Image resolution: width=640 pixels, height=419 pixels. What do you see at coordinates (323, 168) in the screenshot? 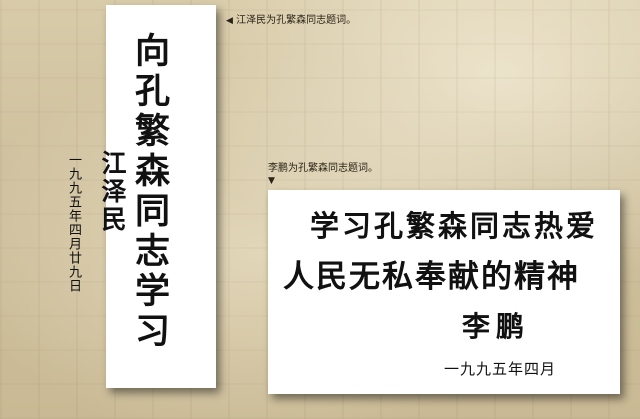
I see `right-caption-text: 李鹏为孔繁森同志题词。` at bounding box center [323, 168].